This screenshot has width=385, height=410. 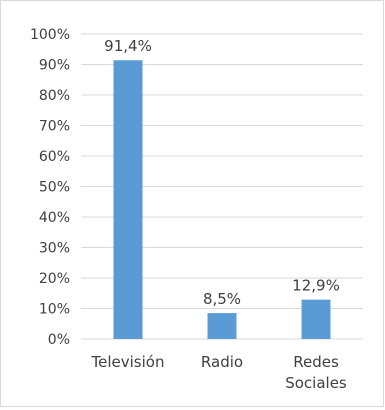 What do you see at coordinates (54, 218) in the screenshot?
I see `y-tick-label: 40%` at bounding box center [54, 218].